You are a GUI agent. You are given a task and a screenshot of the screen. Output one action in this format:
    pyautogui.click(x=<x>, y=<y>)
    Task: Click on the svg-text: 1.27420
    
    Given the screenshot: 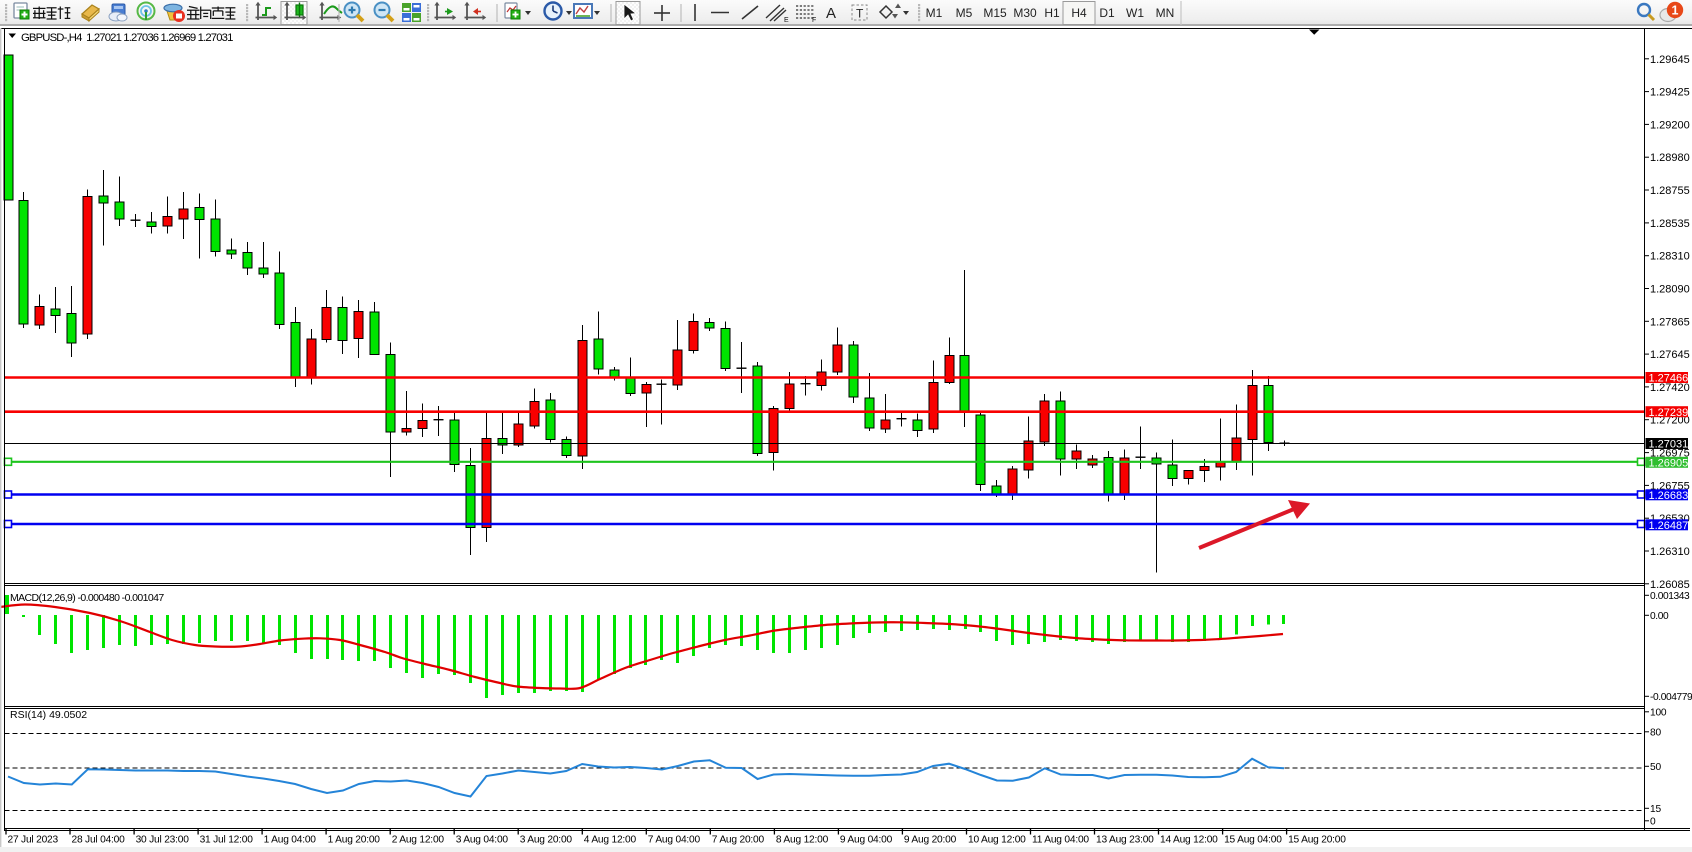 What is the action you would take?
    pyautogui.click(x=1670, y=388)
    